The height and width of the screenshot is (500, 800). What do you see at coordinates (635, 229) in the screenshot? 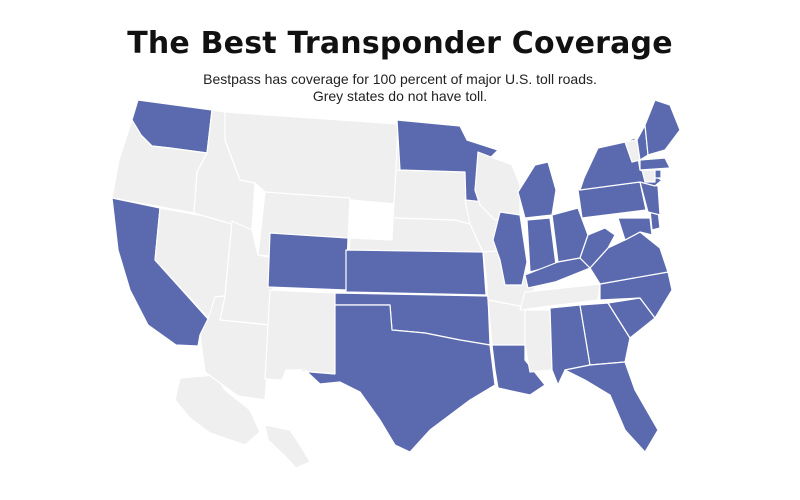
I see `state-md` at bounding box center [635, 229].